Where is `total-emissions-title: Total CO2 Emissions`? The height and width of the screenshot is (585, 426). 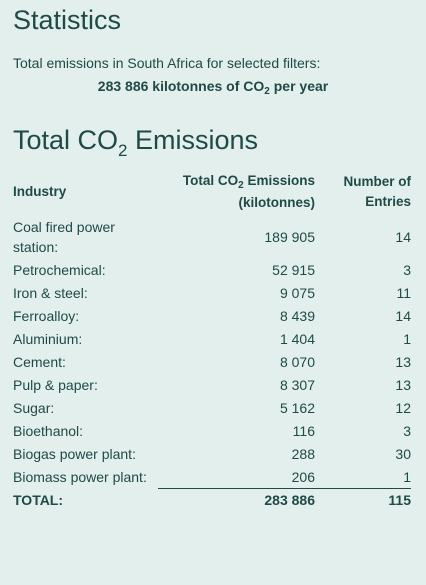 total-emissions-title: Total CO2 Emissions is located at coordinates (213, 142).